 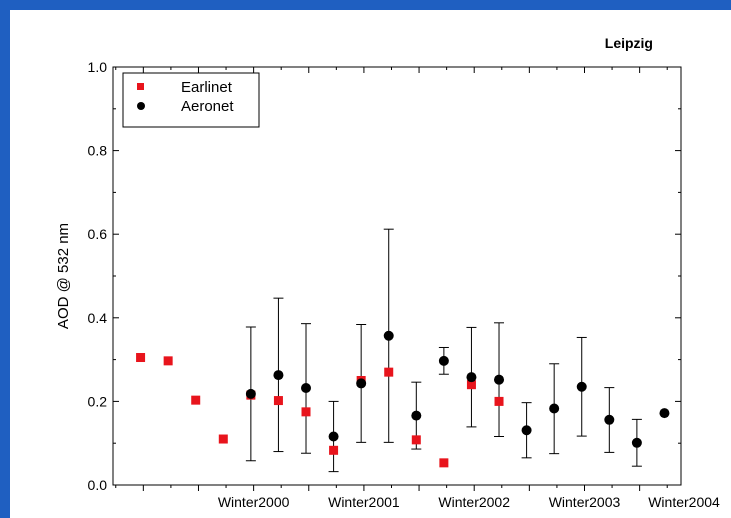 I want to click on legend-label-aeronet: Aeronet, so click(x=207, y=106).